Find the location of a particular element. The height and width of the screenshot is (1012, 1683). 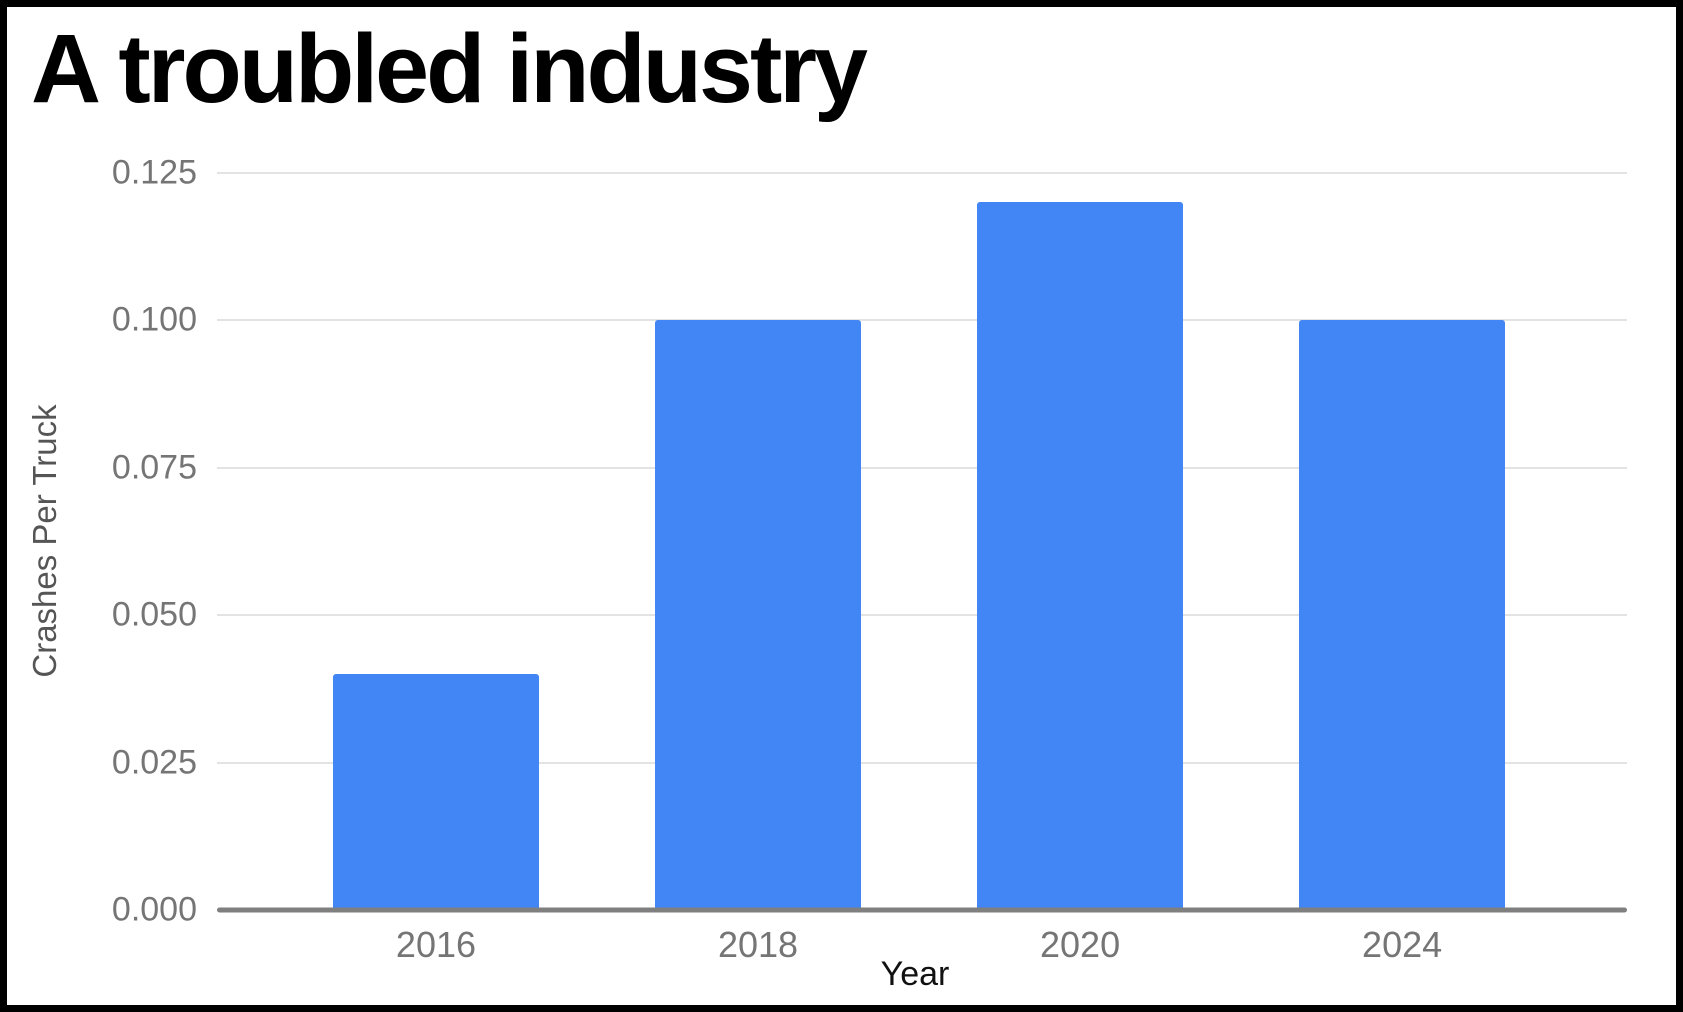

bar-2016 is located at coordinates (436, 792).